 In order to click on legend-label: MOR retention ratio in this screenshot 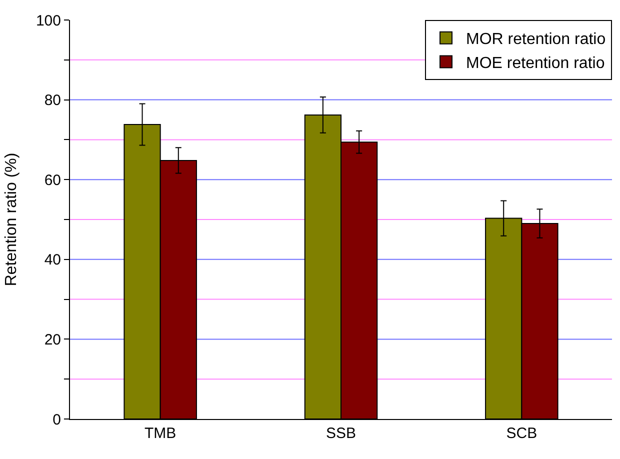, I will do `click(536, 39)`.